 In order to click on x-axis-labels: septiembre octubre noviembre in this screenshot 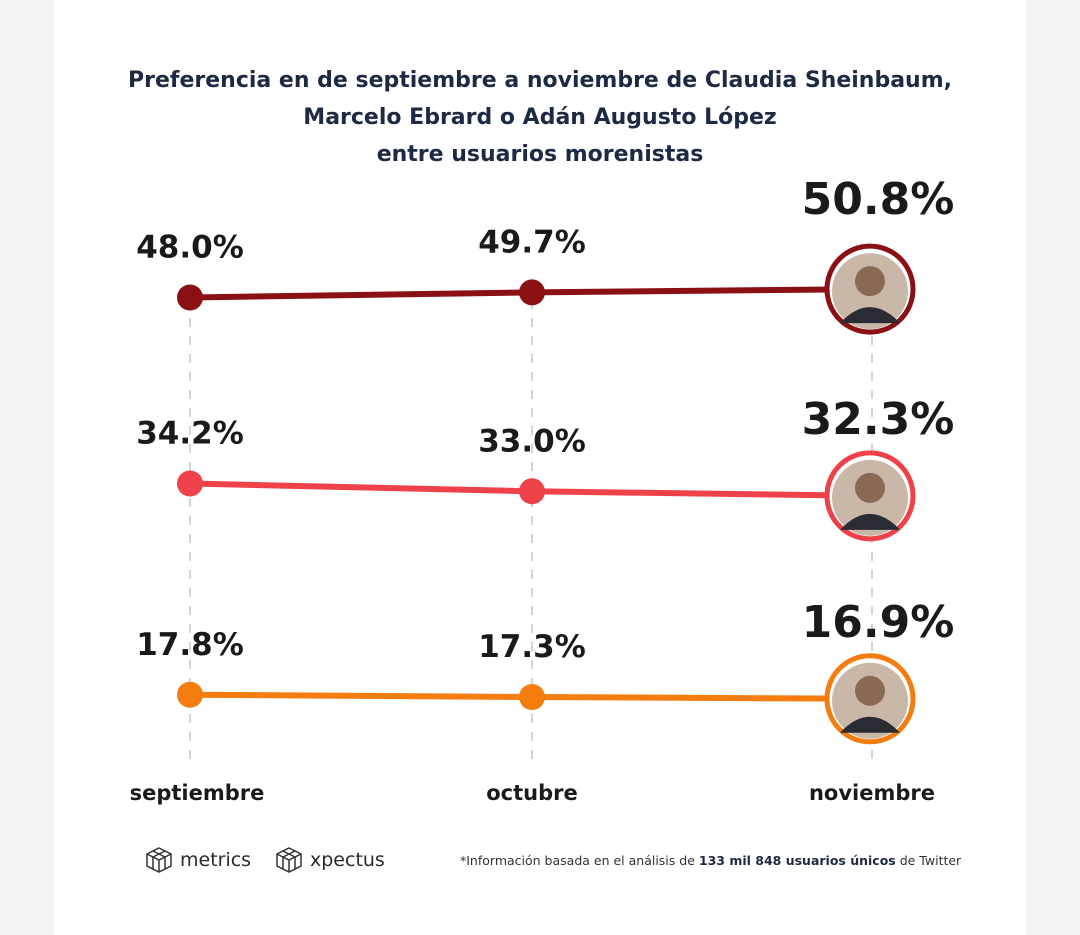, I will do `click(532, 793)`.